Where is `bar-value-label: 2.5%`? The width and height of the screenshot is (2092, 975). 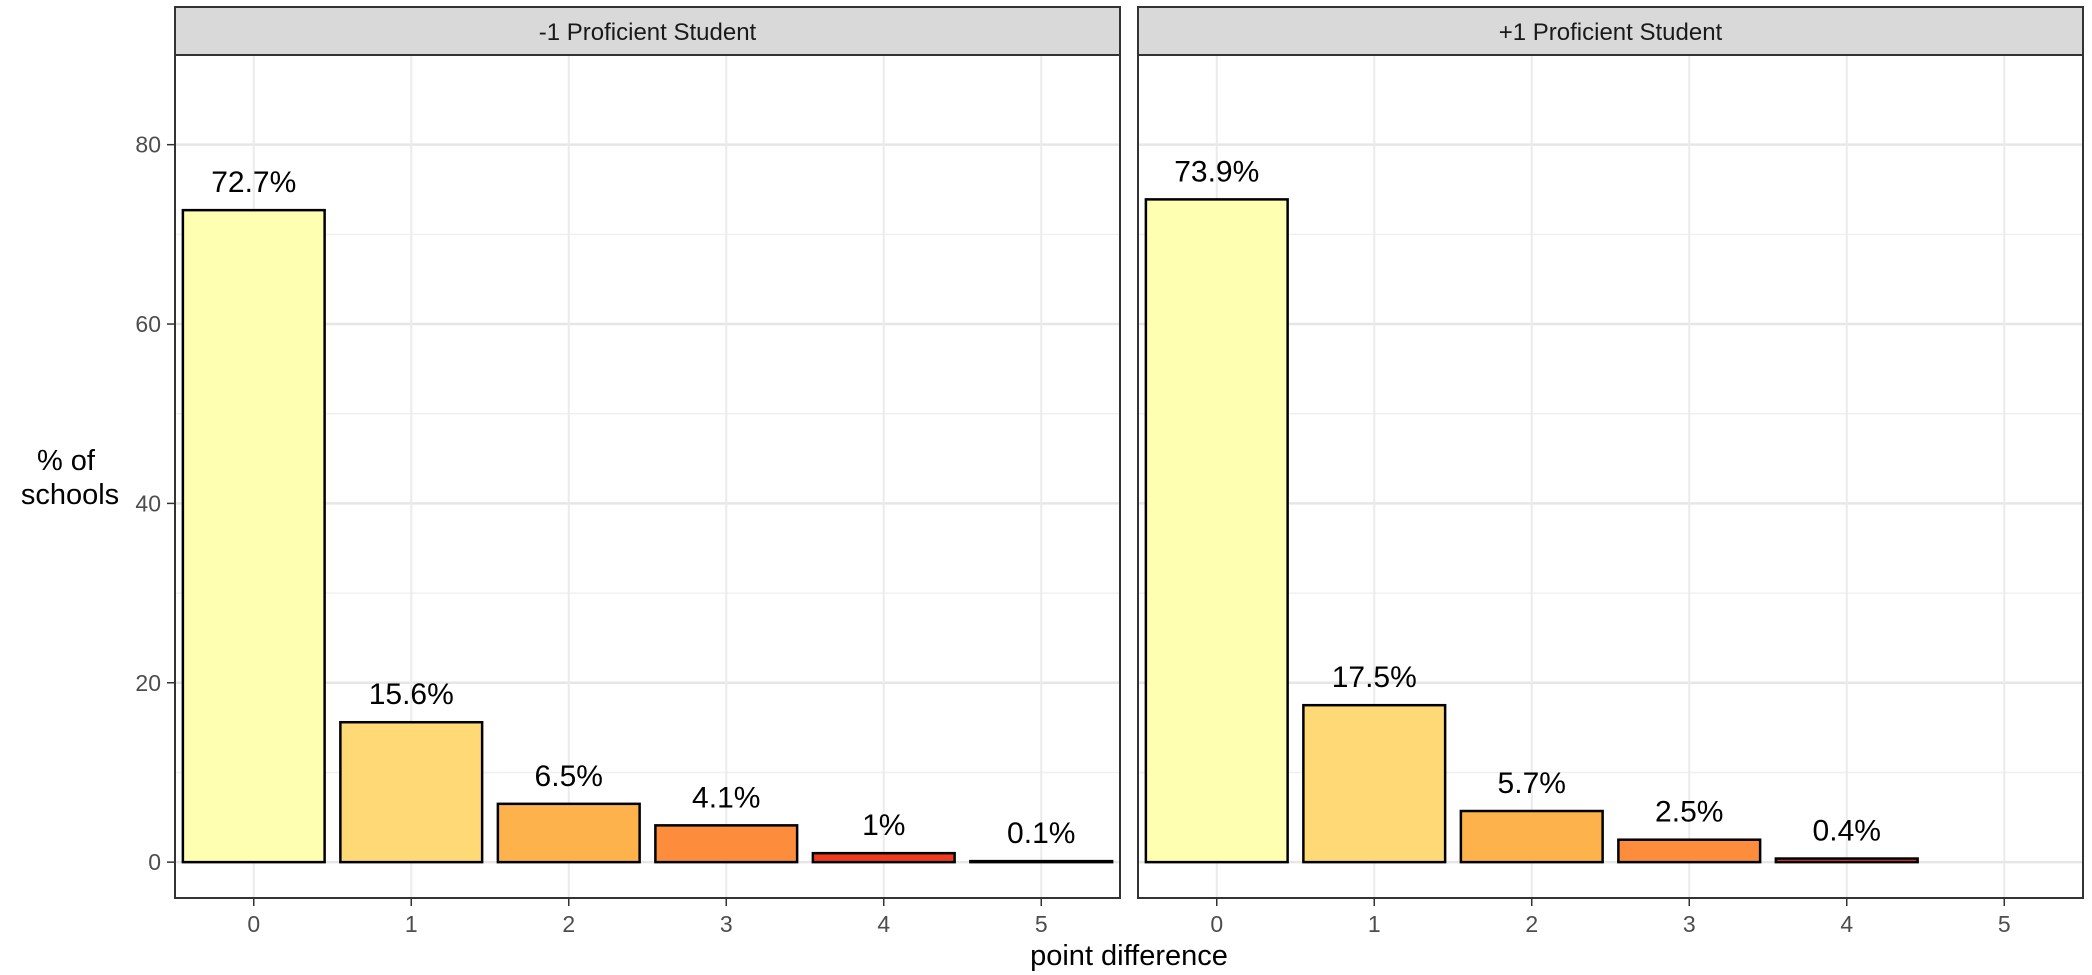
bar-value-label: 2.5% is located at coordinates (1689, 812).